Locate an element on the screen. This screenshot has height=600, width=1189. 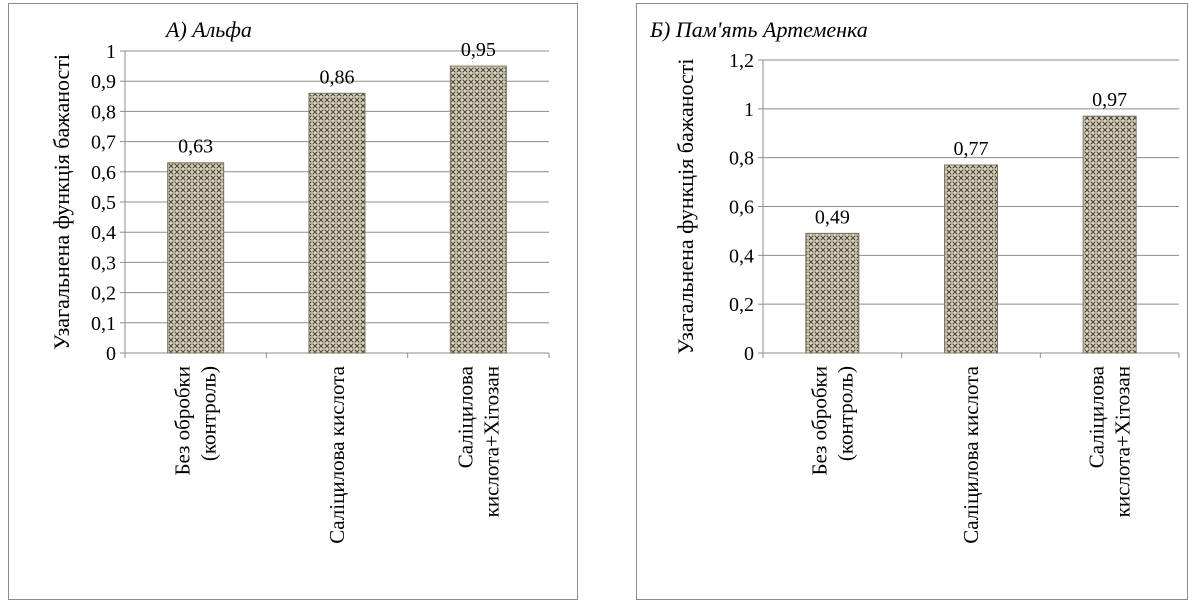
artemenka-category-label-2: Саліцилова кислота is located at coordinates (971, 454).